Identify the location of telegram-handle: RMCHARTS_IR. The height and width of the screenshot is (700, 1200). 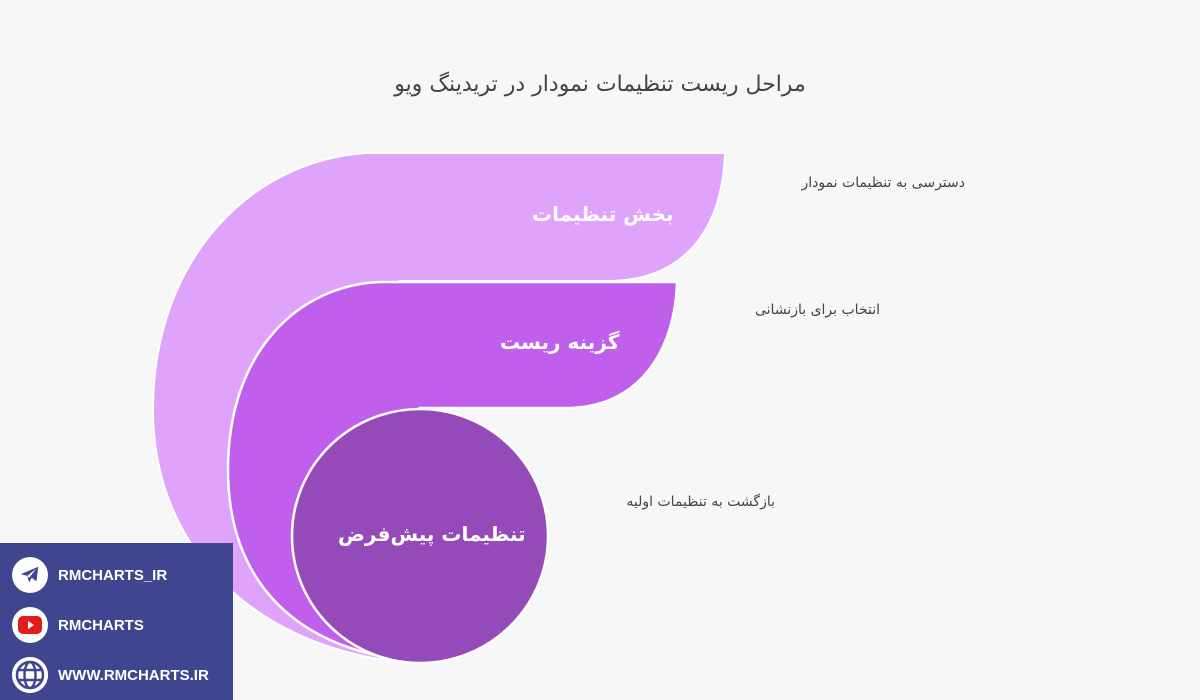
(113, 575).